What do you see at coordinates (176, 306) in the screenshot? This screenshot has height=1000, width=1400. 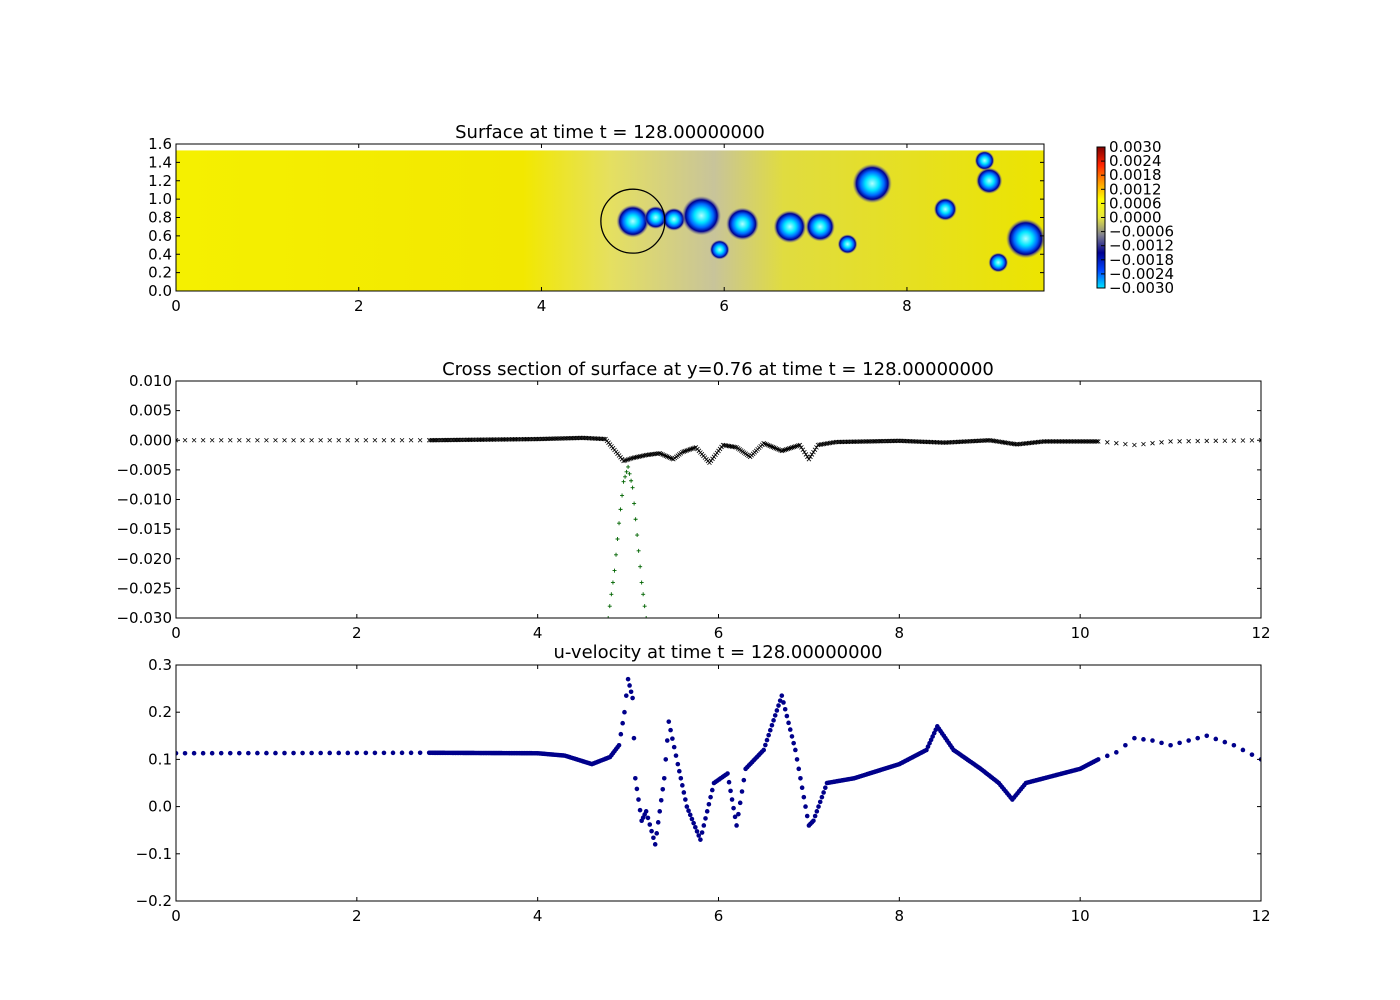 I see `x-tick-label: 0` at bounding box center [176, 306].